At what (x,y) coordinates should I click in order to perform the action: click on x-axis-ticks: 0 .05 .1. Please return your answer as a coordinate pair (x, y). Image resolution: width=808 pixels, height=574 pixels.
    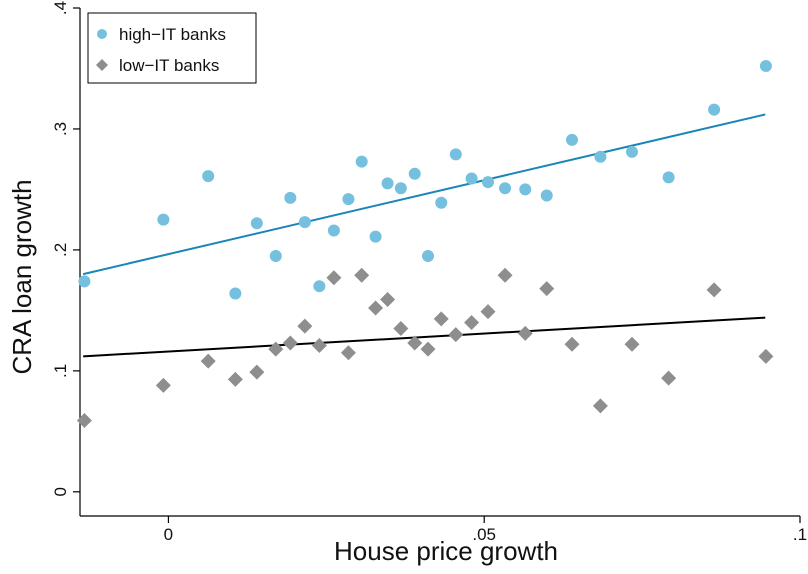
    Looking at the image, I should click on (485, 530).